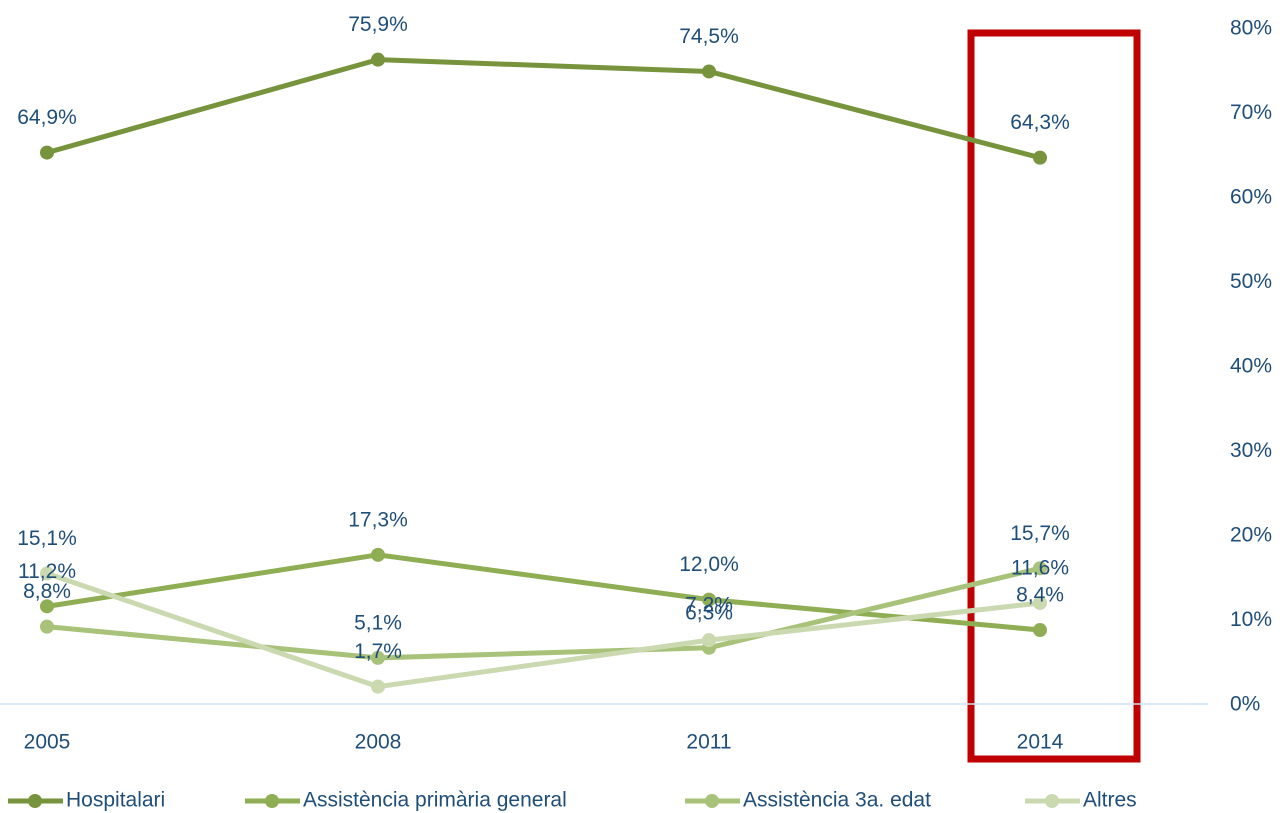 This screenshot has height=813, width=1287. I want to click on data-label: 11,6%, so click(1040, 568).